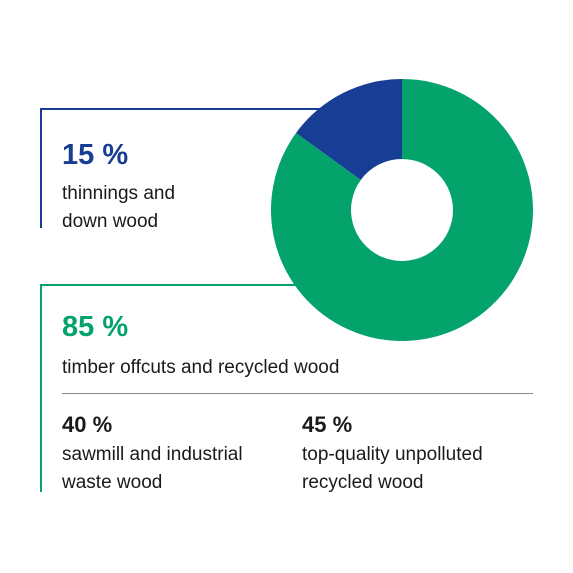  Describe the element at coordinates (152, 454) in the screenshot. I see `sawmill-label-line1: sawmill and industrial` at that location.